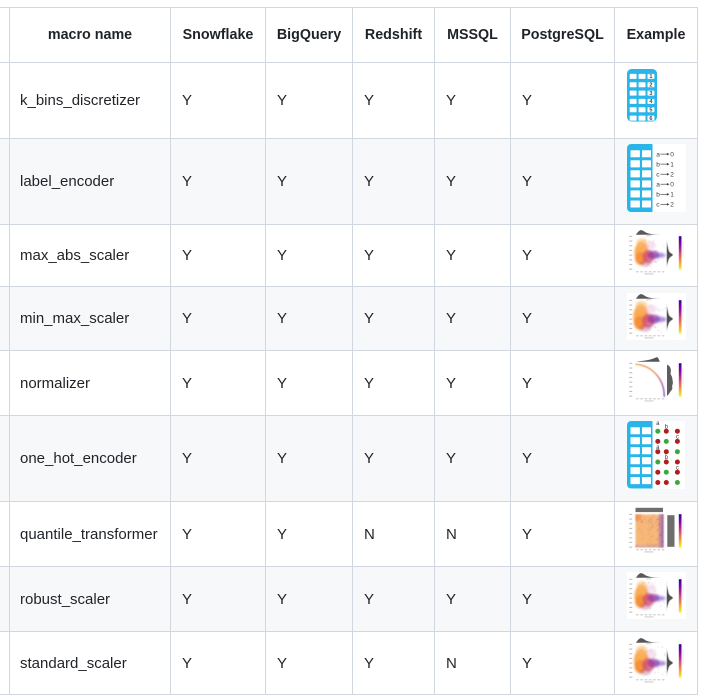 The image size is (706, 697). What do you see at coordinates (650, 111) in the screenshot?
I see `svg-text: 5` at bounding box center [650, 111].